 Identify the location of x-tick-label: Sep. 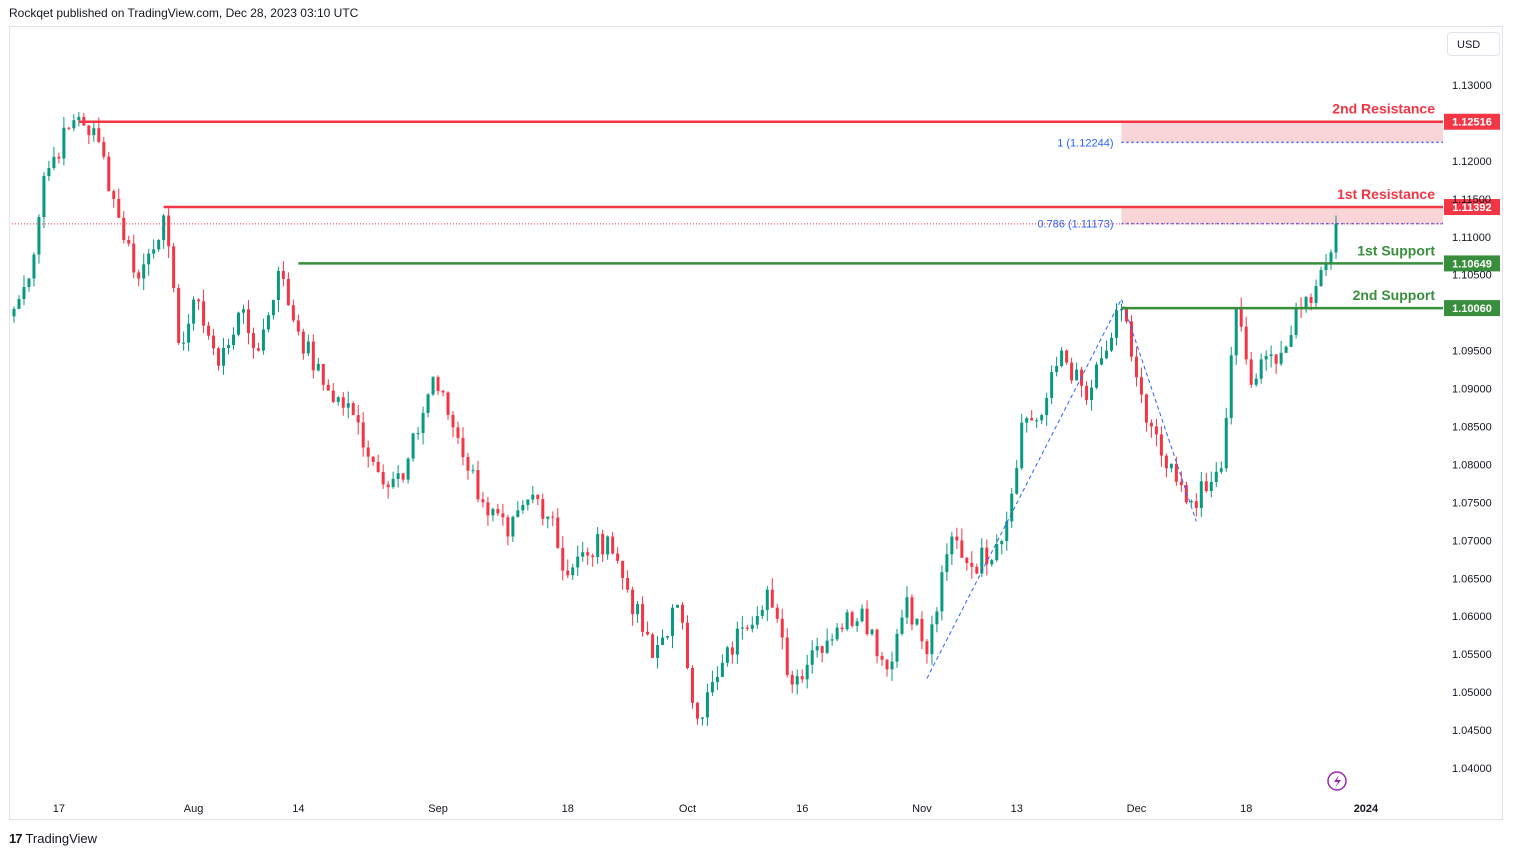
(438, 809).